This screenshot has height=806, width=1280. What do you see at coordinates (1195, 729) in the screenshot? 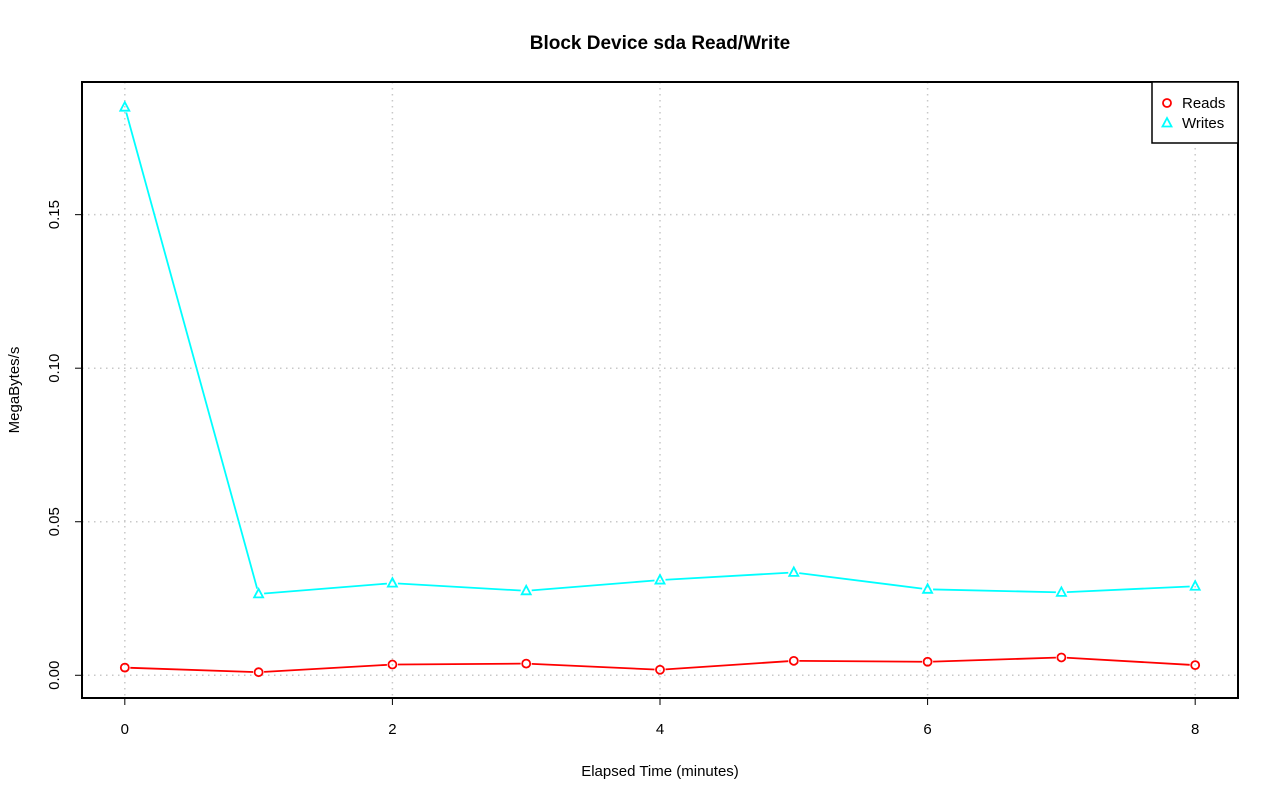
I see `x-tick-label: 8` at bounding box center [1195, 729].